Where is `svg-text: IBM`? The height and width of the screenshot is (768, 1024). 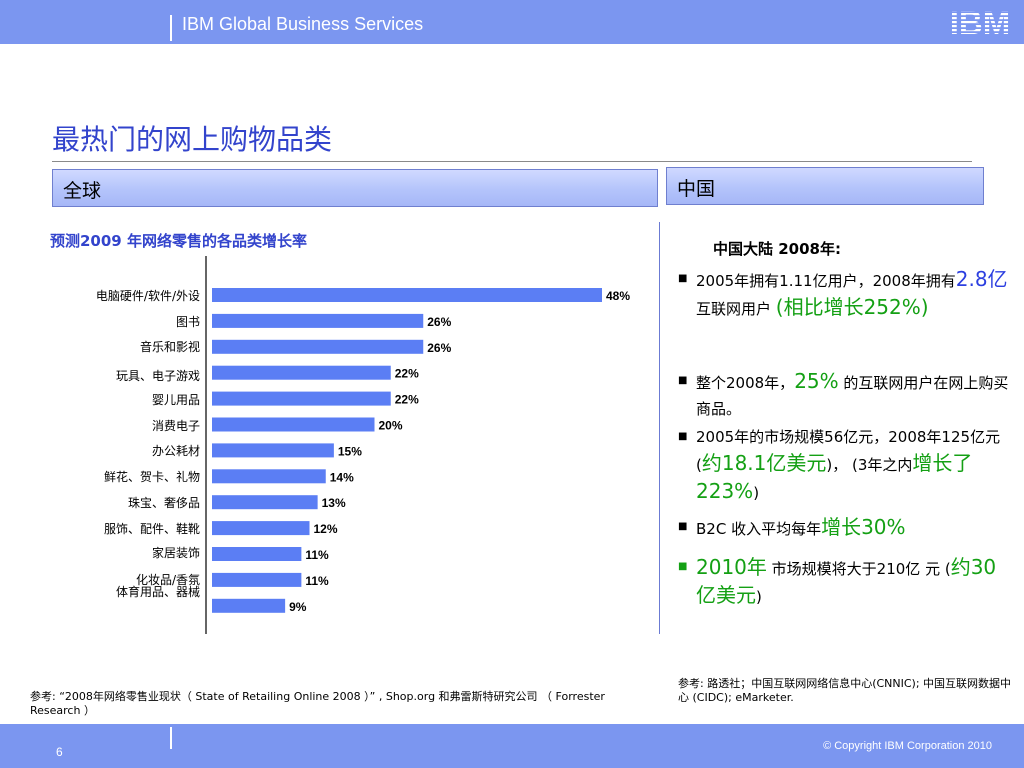
svg-text: IBM is located at coordinates (980, 22).